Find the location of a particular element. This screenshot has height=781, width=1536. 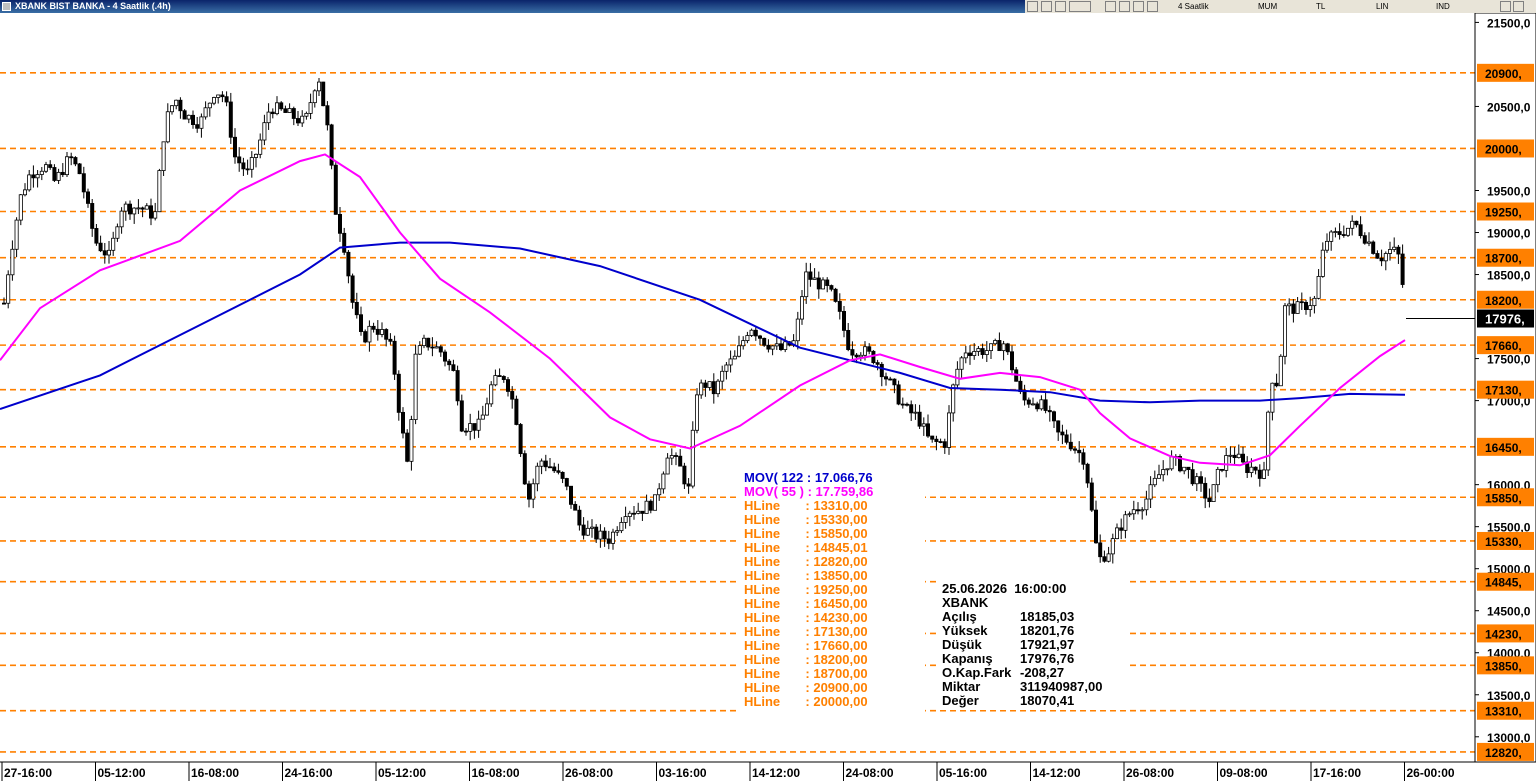

drawing-icon is located at coordinates (1080, 6).